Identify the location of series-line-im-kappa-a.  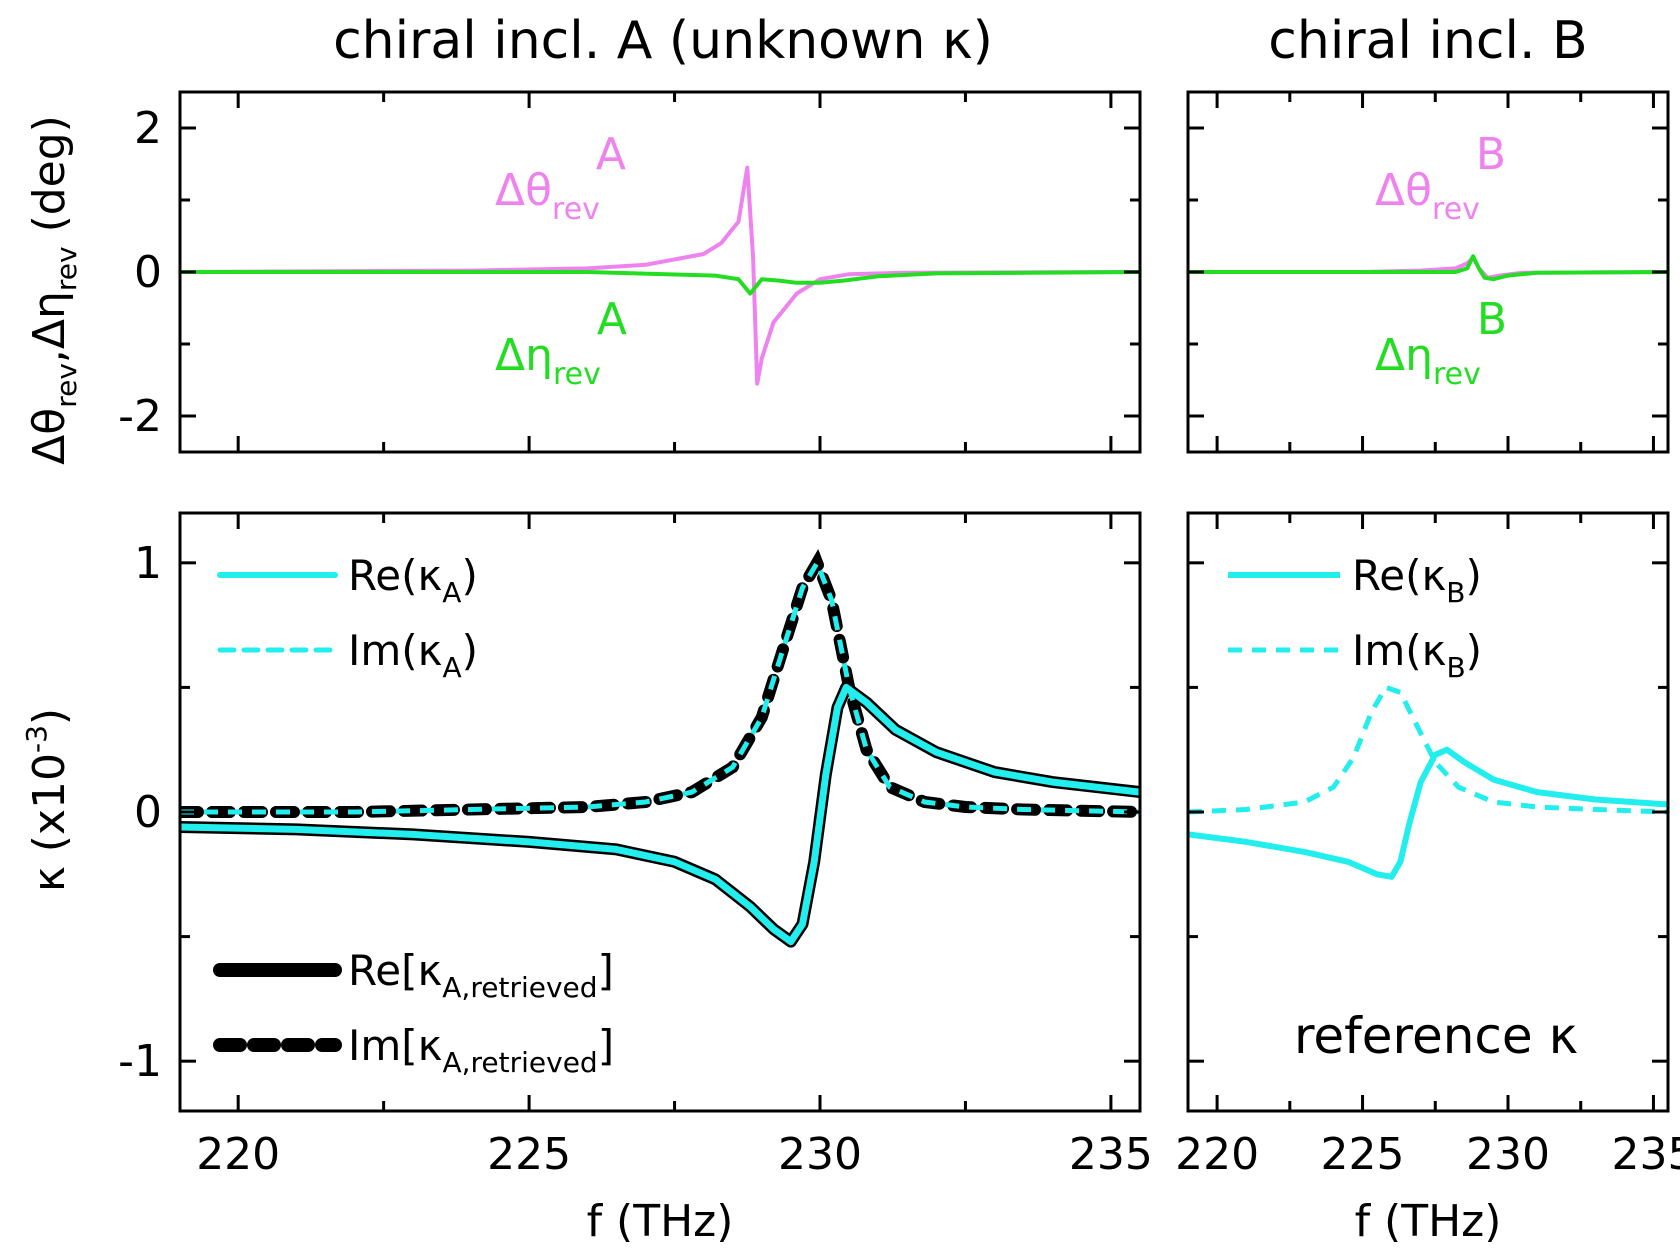
(660, 686).